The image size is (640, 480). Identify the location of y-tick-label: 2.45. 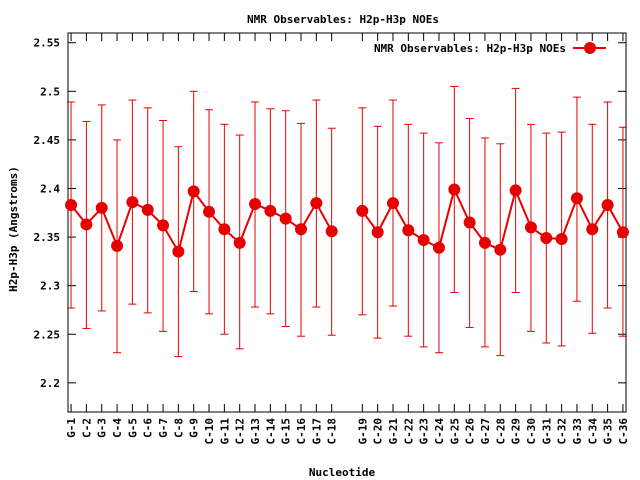
(47, 140).